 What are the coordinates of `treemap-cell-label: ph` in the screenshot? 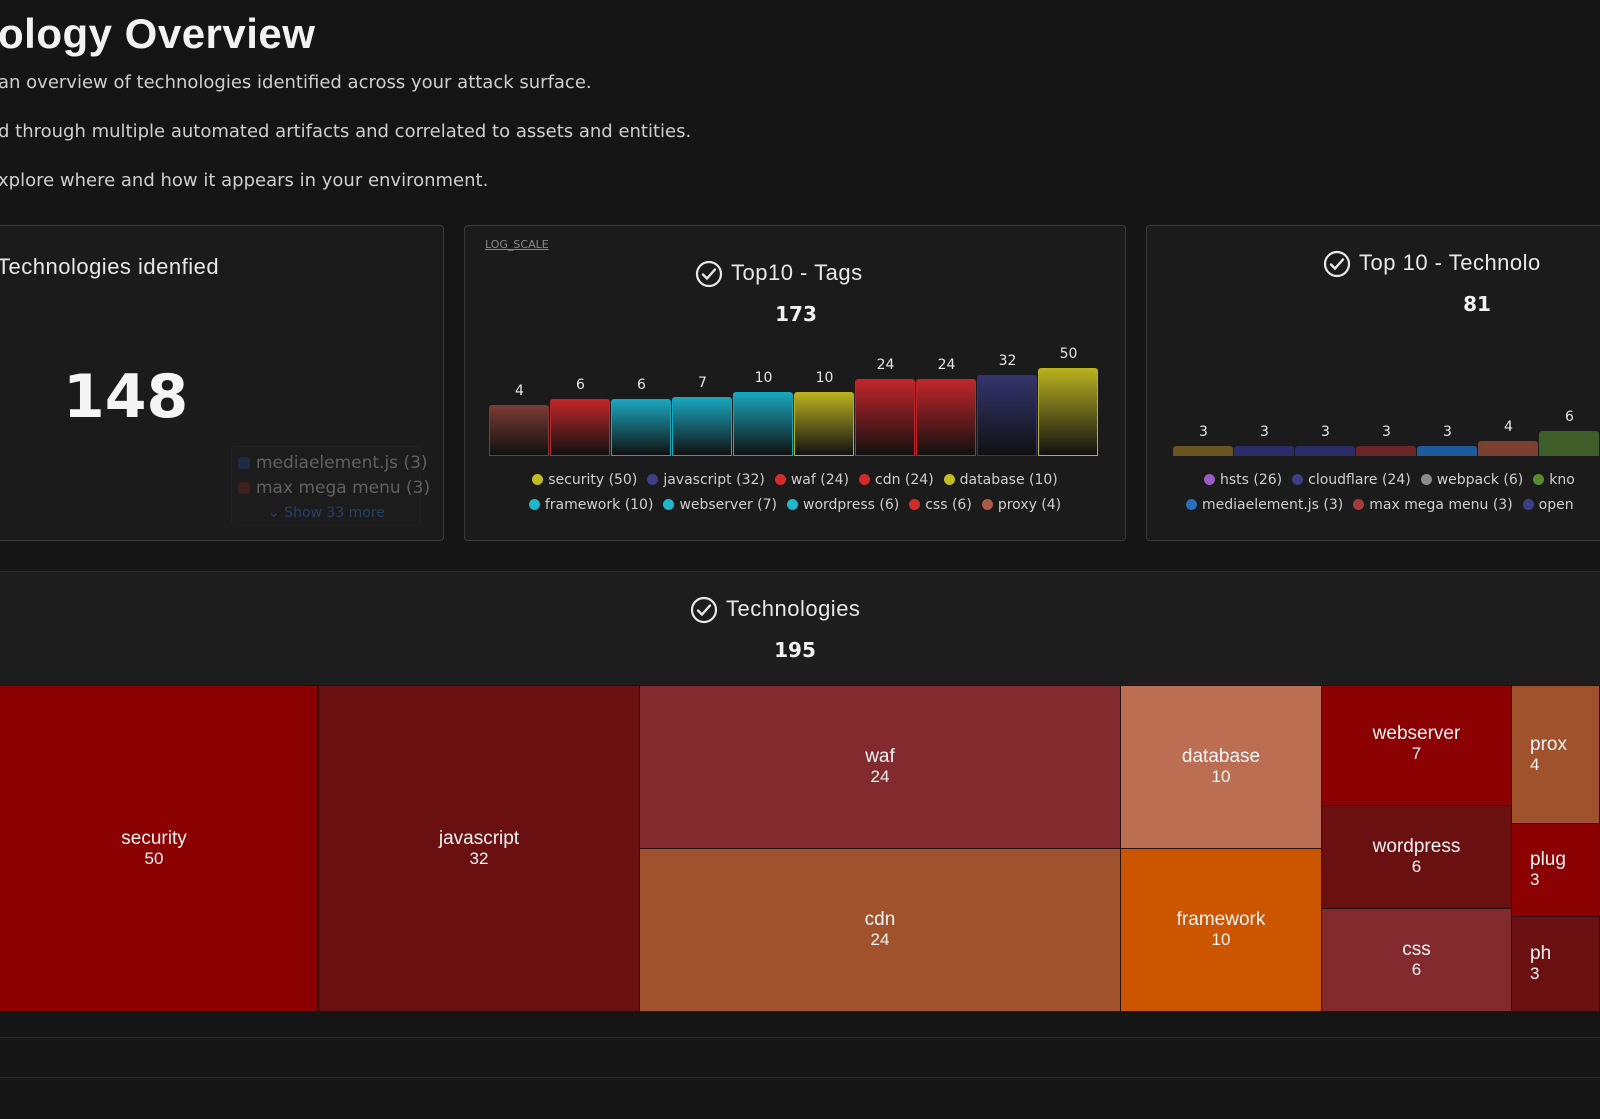 It's located at (1541, 953).